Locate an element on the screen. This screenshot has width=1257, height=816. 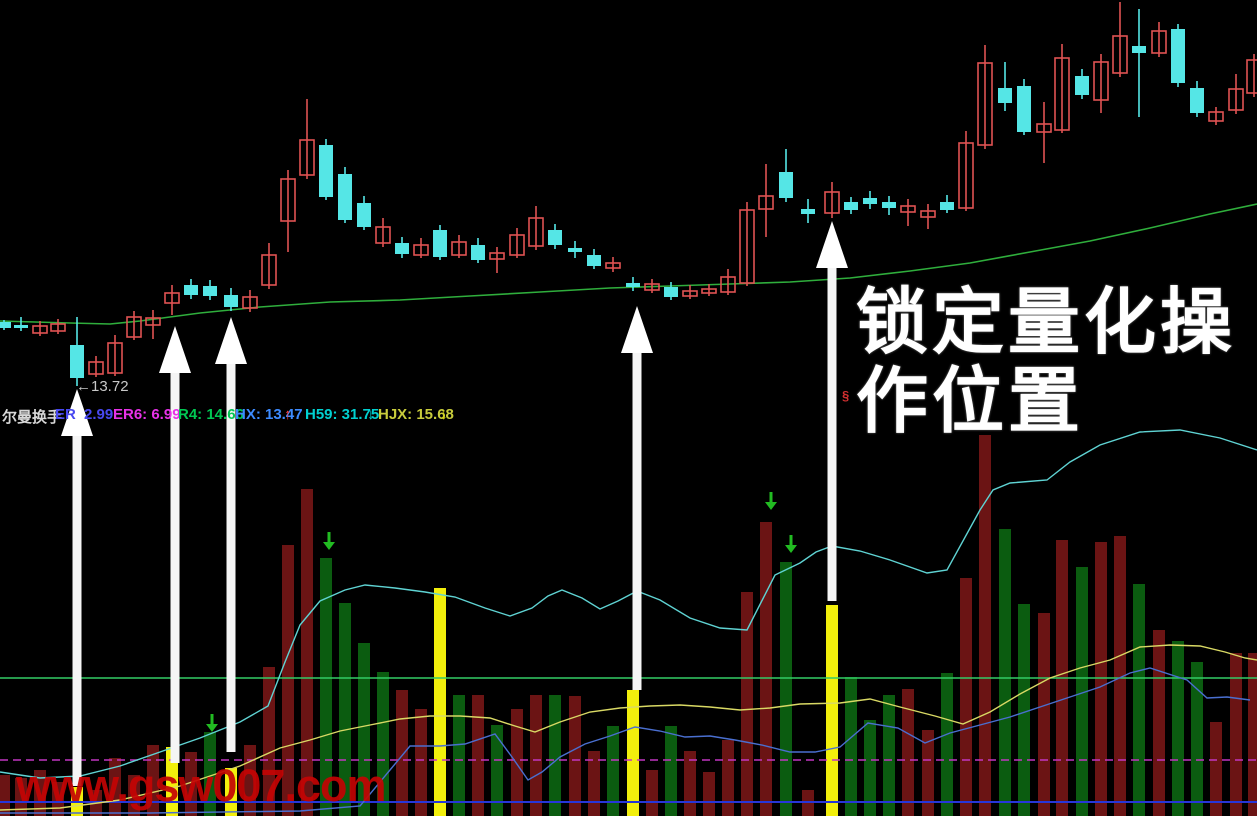
indicator-name-label: 尔曼换手 is located at coordinates (32, 417).